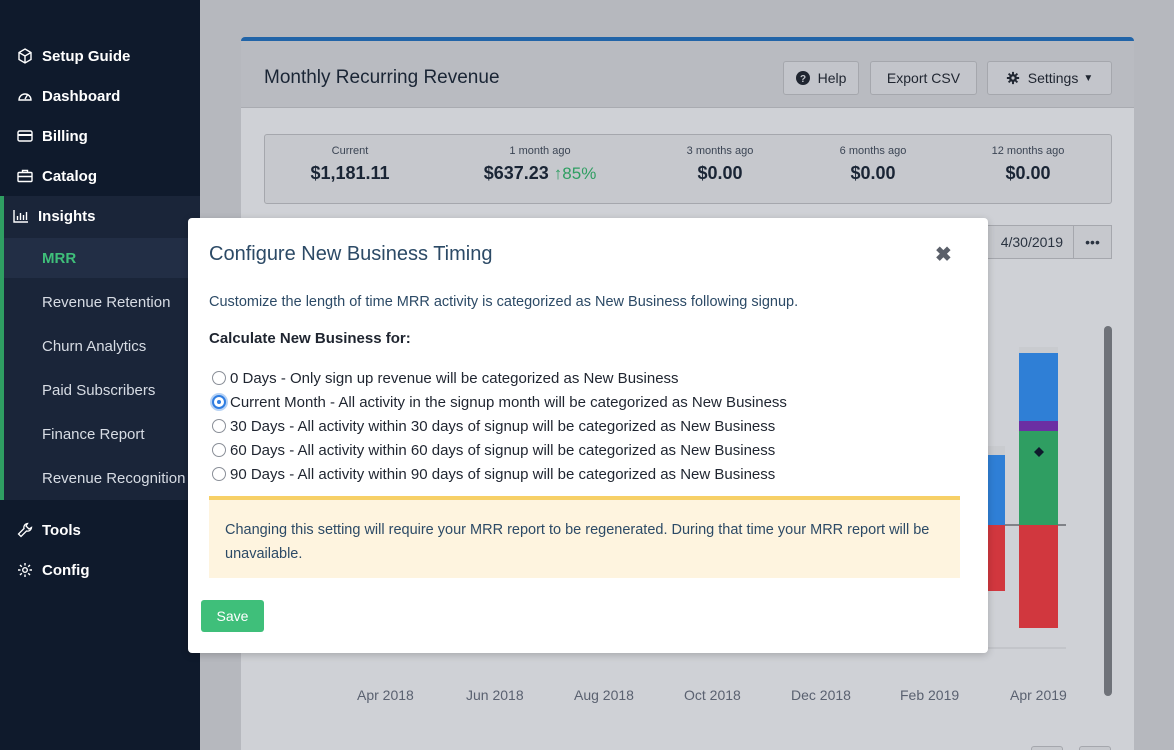 The width and height of the screenshot is (1174, 750). I want to click on gauge-icon, so click(25, 96).